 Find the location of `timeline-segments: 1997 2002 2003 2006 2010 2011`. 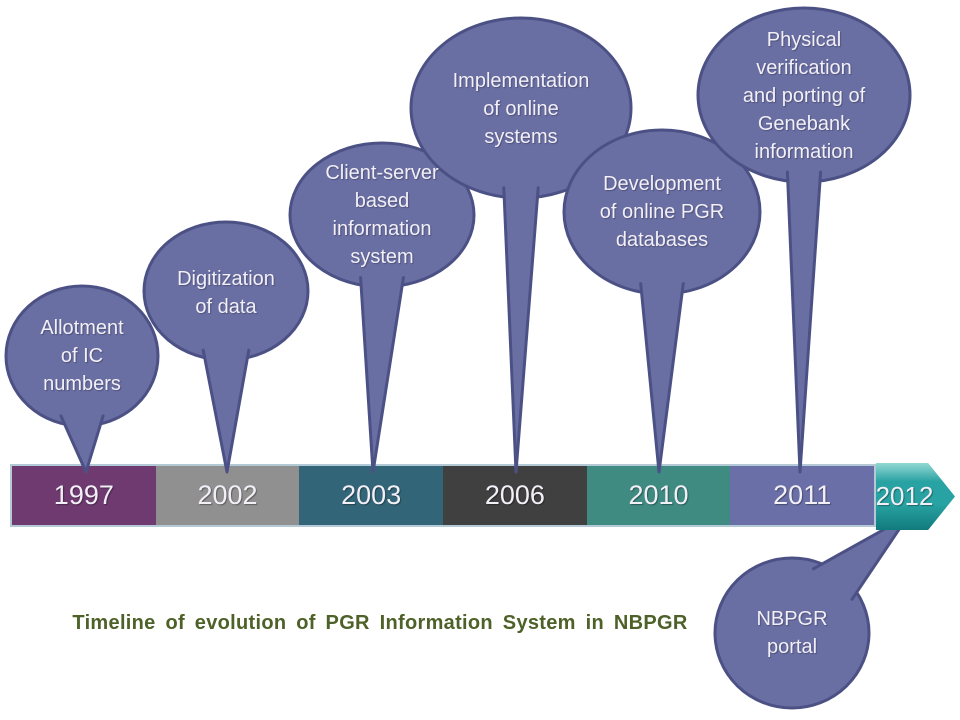

timeline-segments: 1997 2002 2003 2006 2010 2011 is located at coordinates (443, 495).